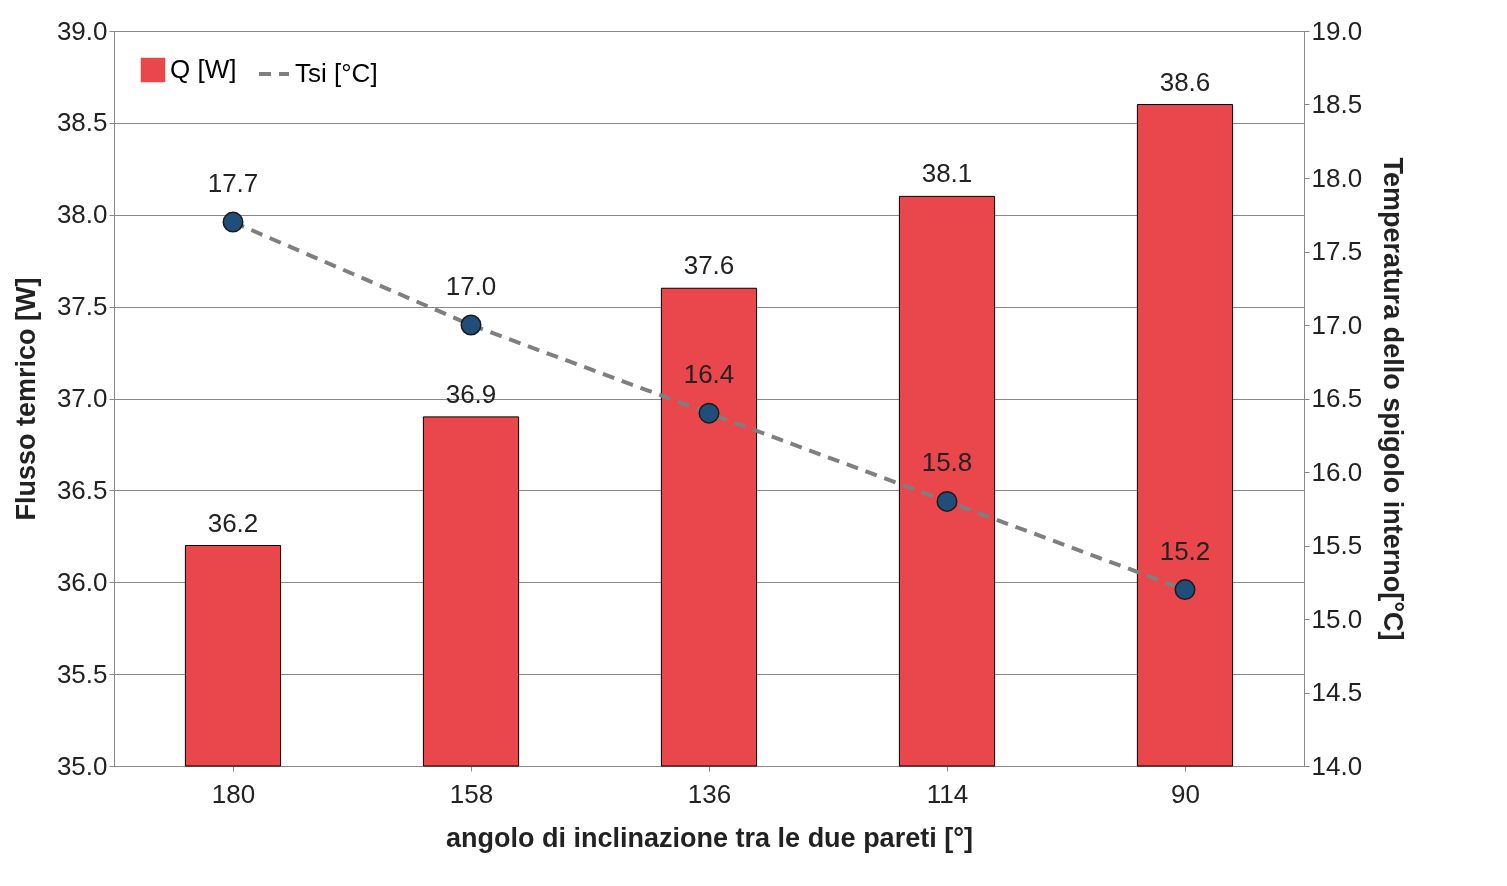 The width and height of the screenshot is (1507, 886). Describe the element at coordinates (233, 183) in the screenshot. I see `data-label: 17.7` at that location.